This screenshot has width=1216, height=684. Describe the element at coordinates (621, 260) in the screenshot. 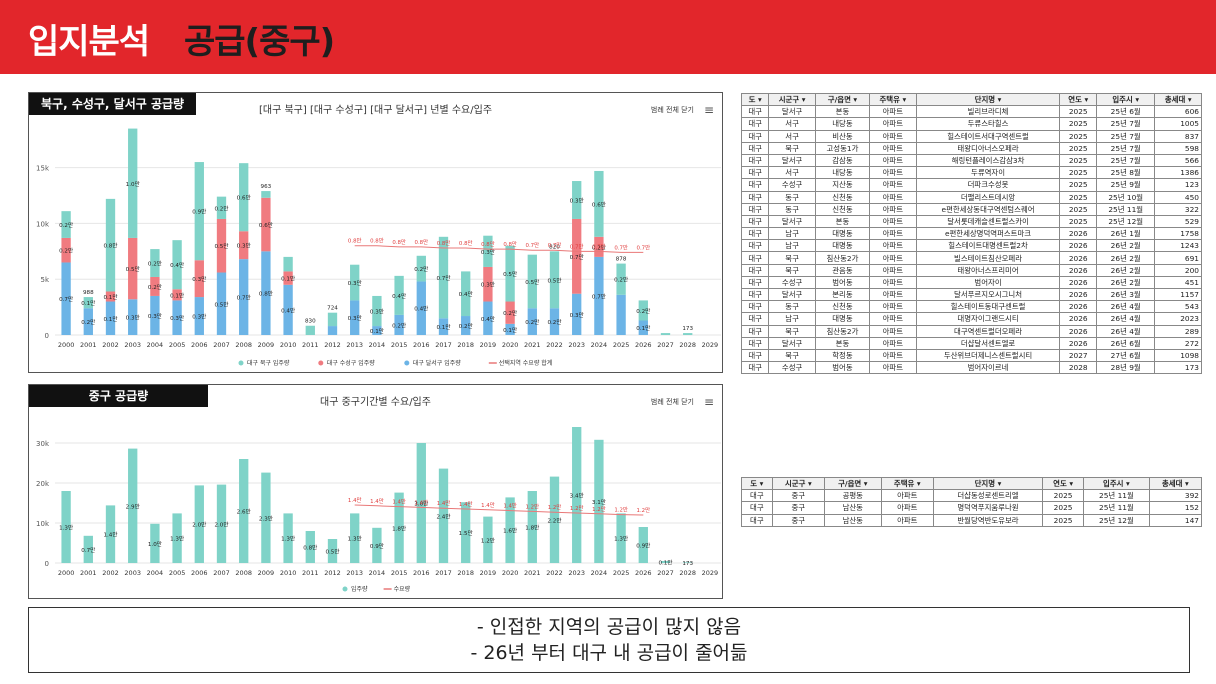

I see `bar-total-label: 878` at that location.